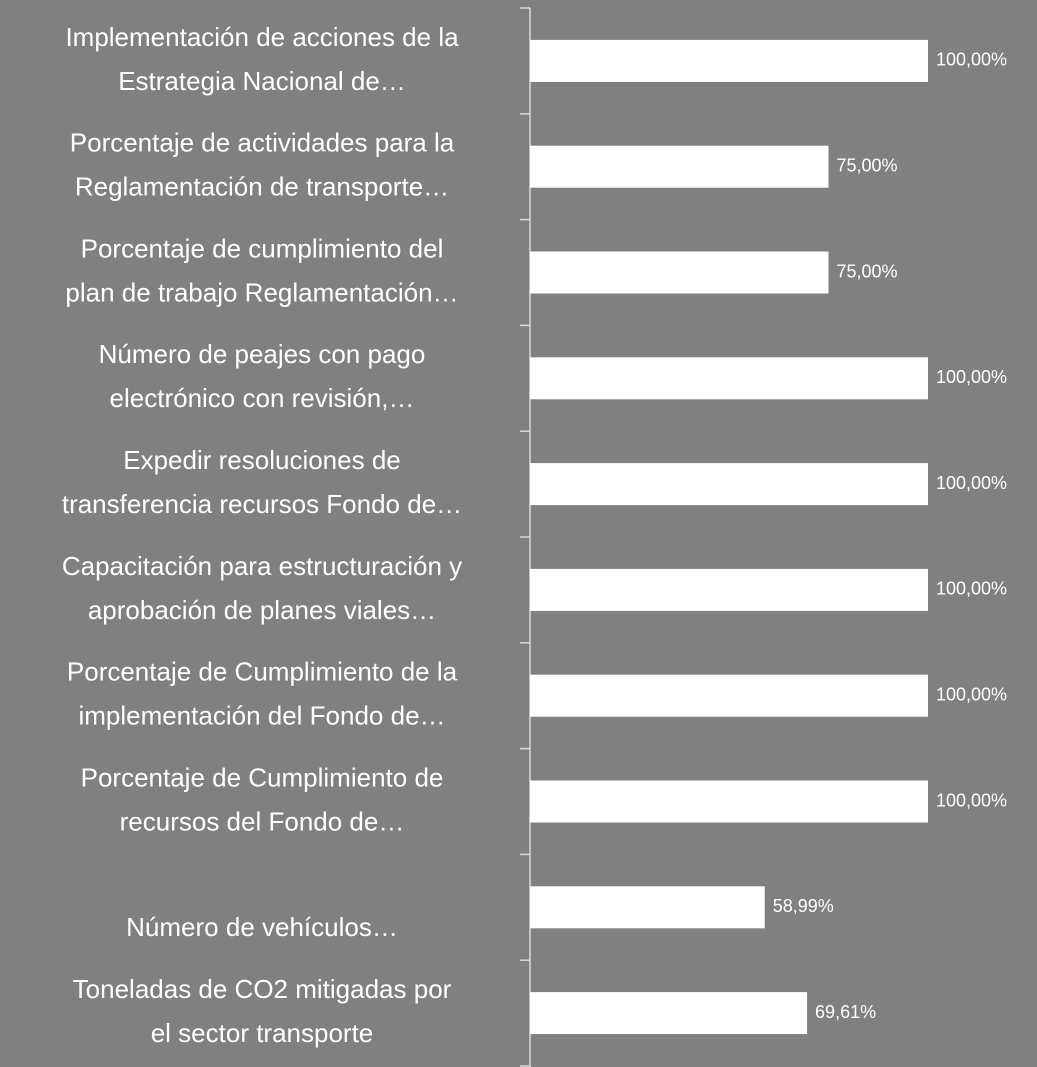 This screenshot has height=1067, width=1037. I want to click on value-label: 69,61%, so click(845, 1012).